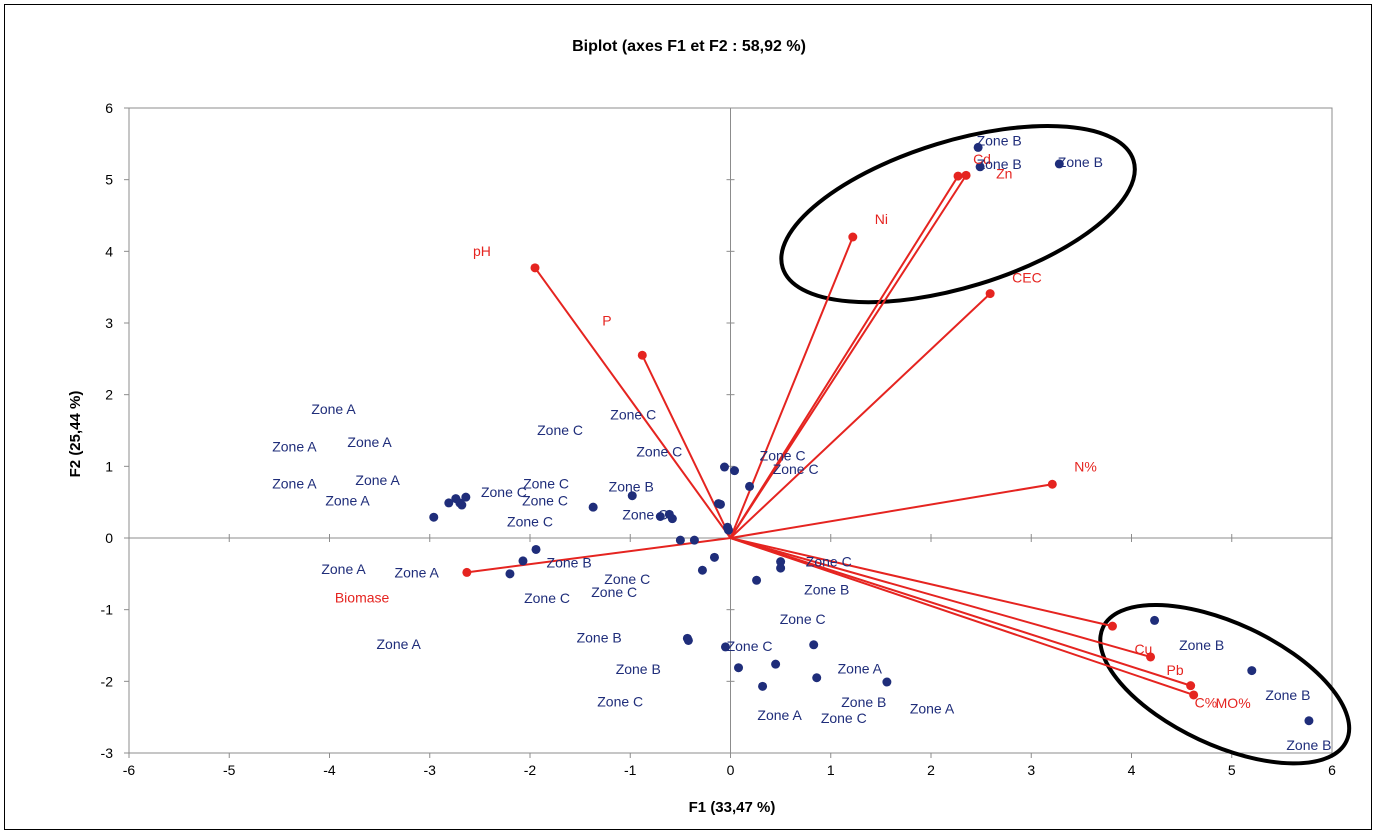 This screenshot has height=836, width=1378. I want to click on y-tick-label: -1, so click(107, 610).